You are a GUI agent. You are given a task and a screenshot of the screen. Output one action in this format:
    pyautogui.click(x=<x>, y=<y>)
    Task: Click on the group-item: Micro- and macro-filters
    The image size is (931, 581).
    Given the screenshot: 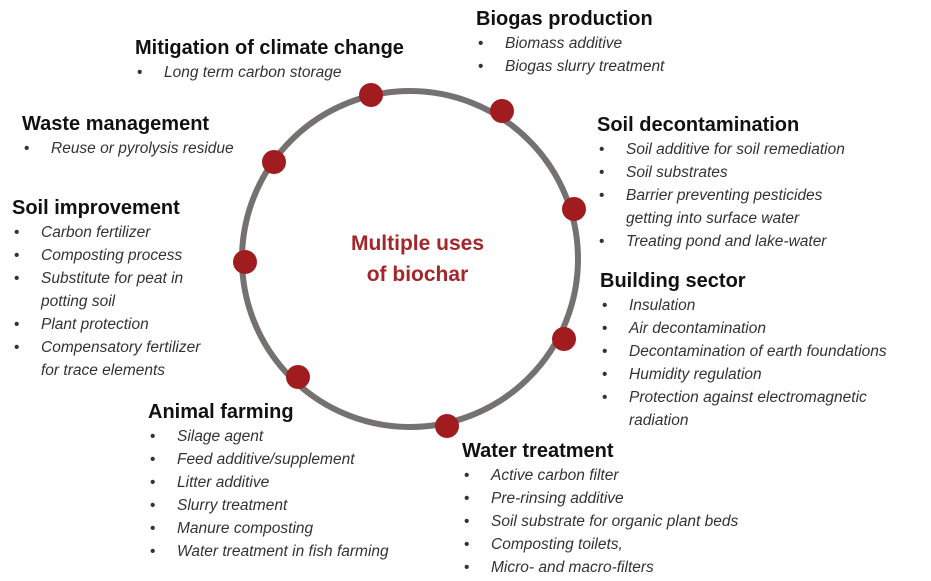 What is the action you would take?
    pyautogui.click(x=600, y=567)
    